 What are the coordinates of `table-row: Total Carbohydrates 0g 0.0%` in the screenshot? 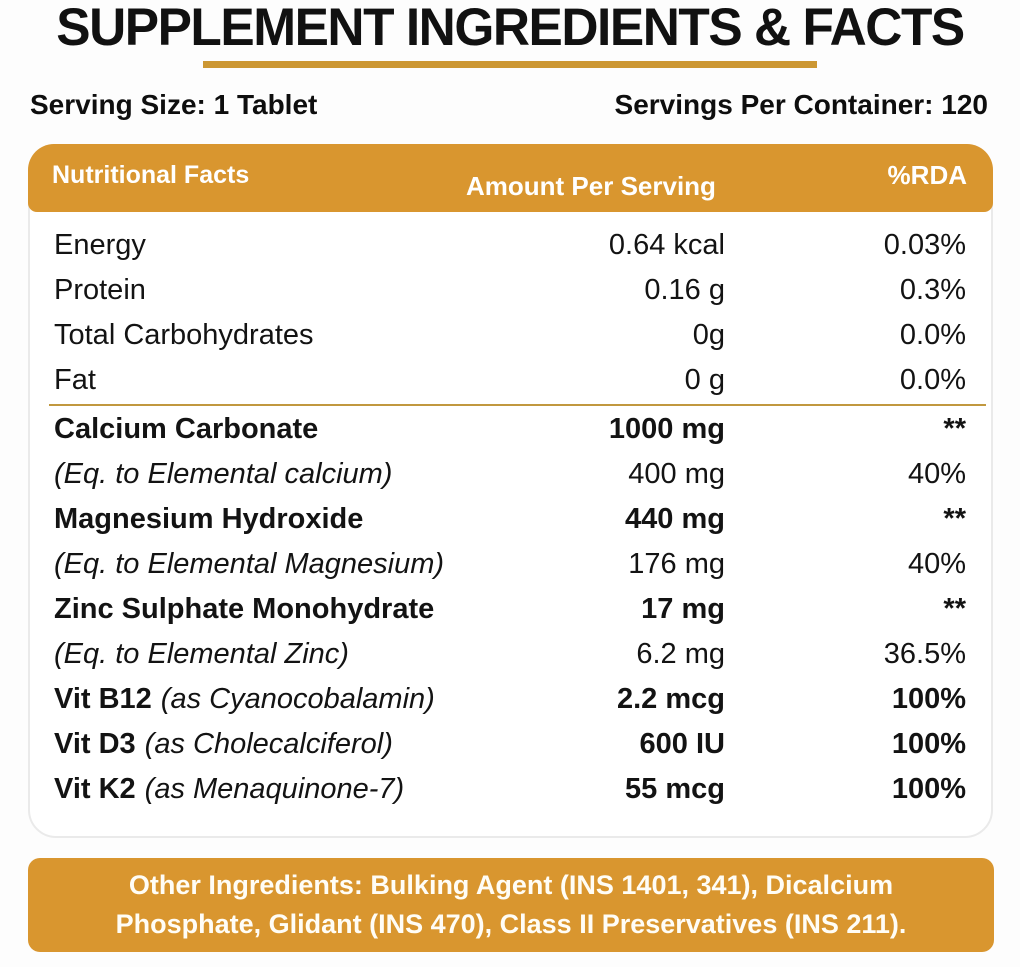 It's located at (510, 335).